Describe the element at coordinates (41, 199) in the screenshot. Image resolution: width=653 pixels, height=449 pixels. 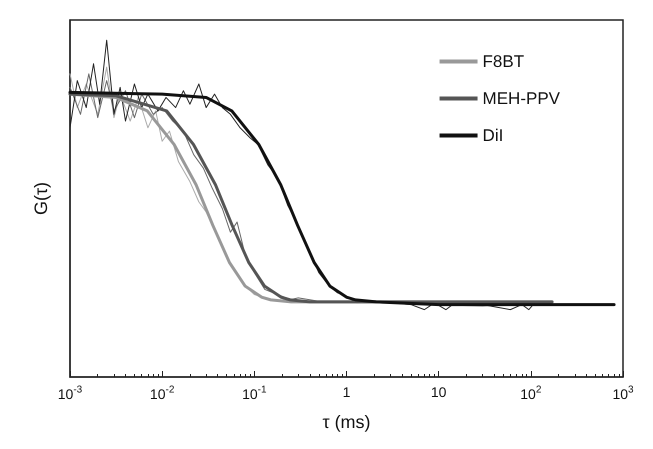
I see `y-axis-title: G(τ)` at that location.